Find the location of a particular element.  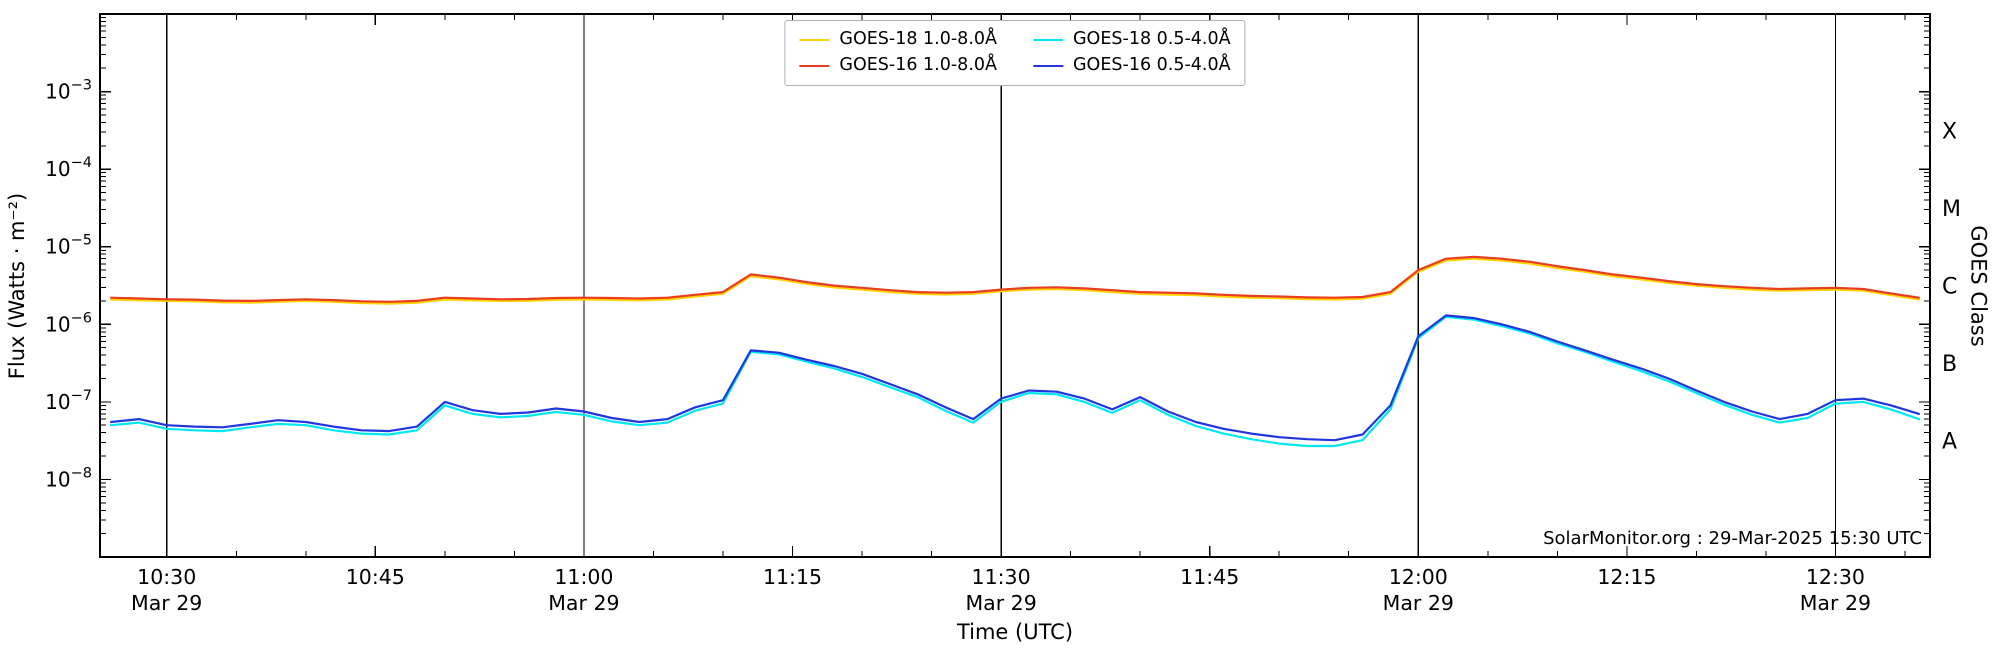

y-axis-label-left-wrap: Flux (Watts · m⁻²) is located at coordinates (17, 286).